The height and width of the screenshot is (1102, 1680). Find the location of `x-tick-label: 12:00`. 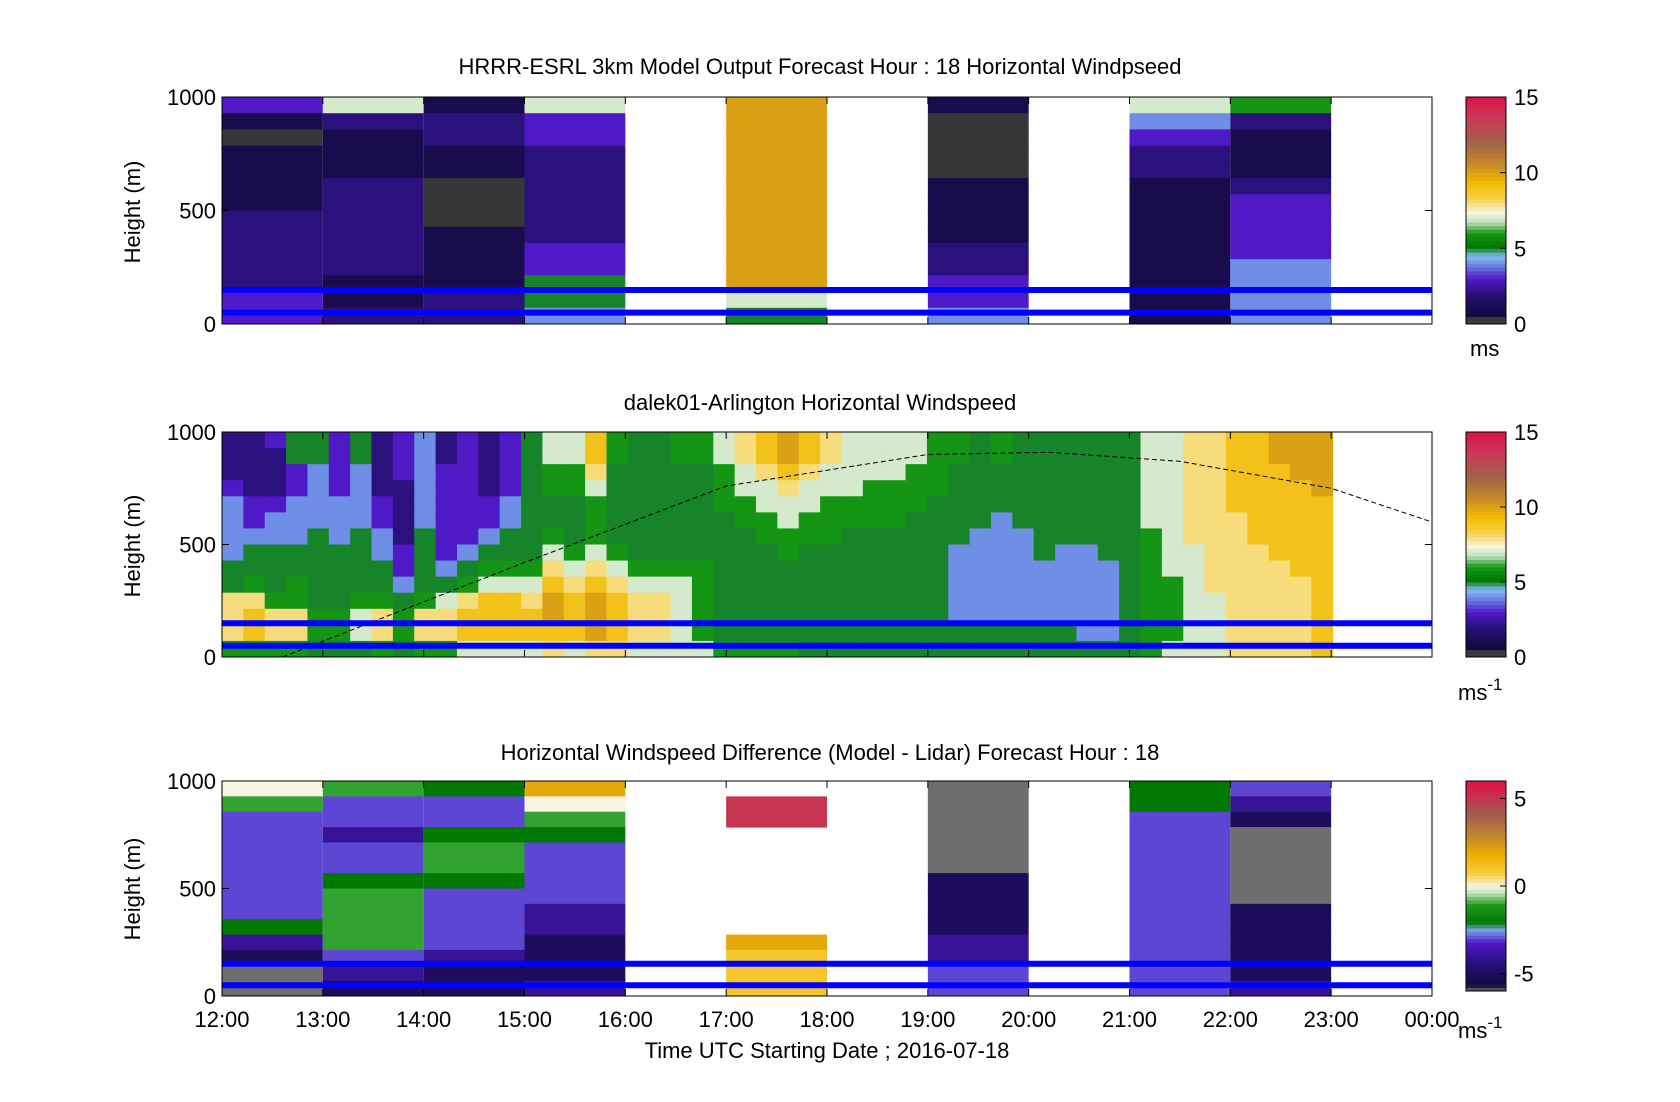

x-tick-label: 12:00 is located at coordinates (221, 1019).